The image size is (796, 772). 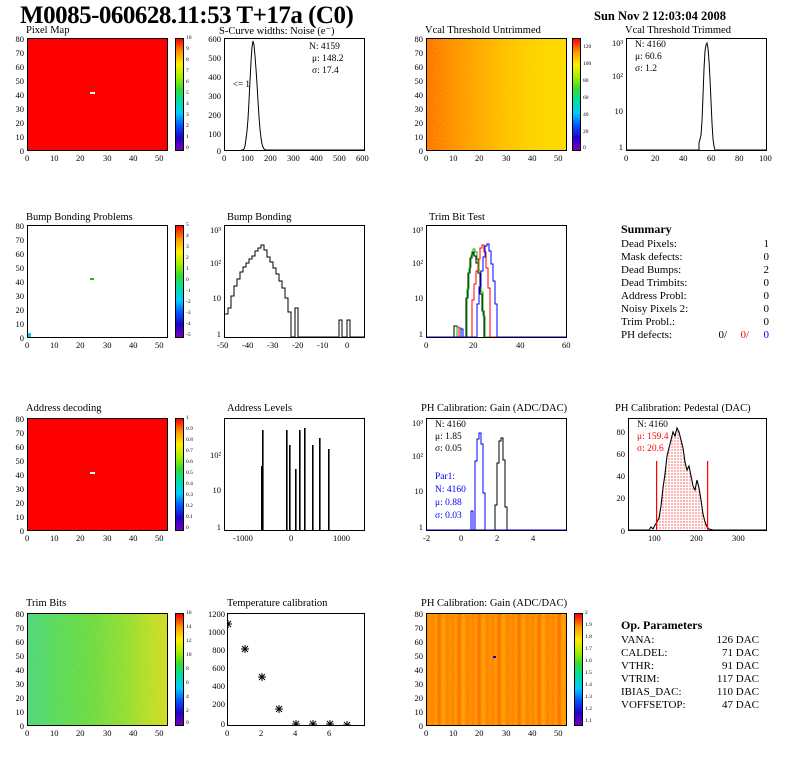 I want to click on x-tick: 2, so click(x=261, y=733).